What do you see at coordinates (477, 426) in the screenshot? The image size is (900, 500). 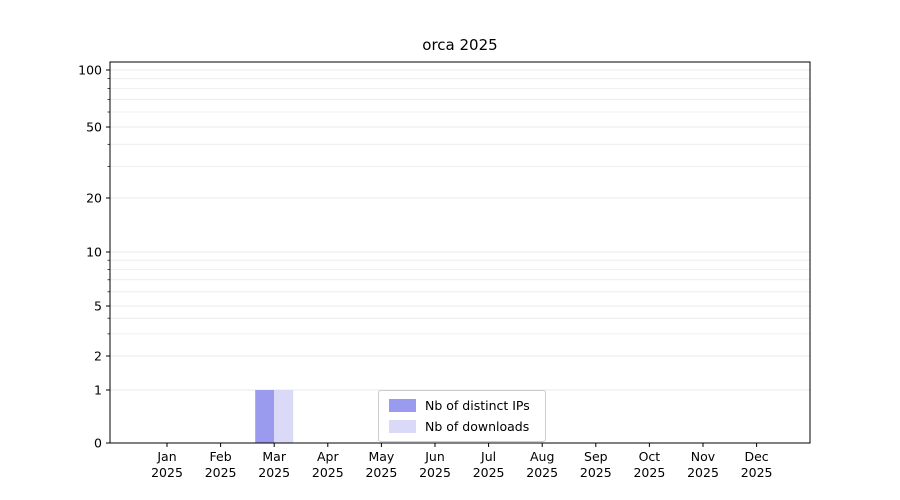 I see `legend-label-downloads: Nb of downloads` at bounding box center [477, 426].